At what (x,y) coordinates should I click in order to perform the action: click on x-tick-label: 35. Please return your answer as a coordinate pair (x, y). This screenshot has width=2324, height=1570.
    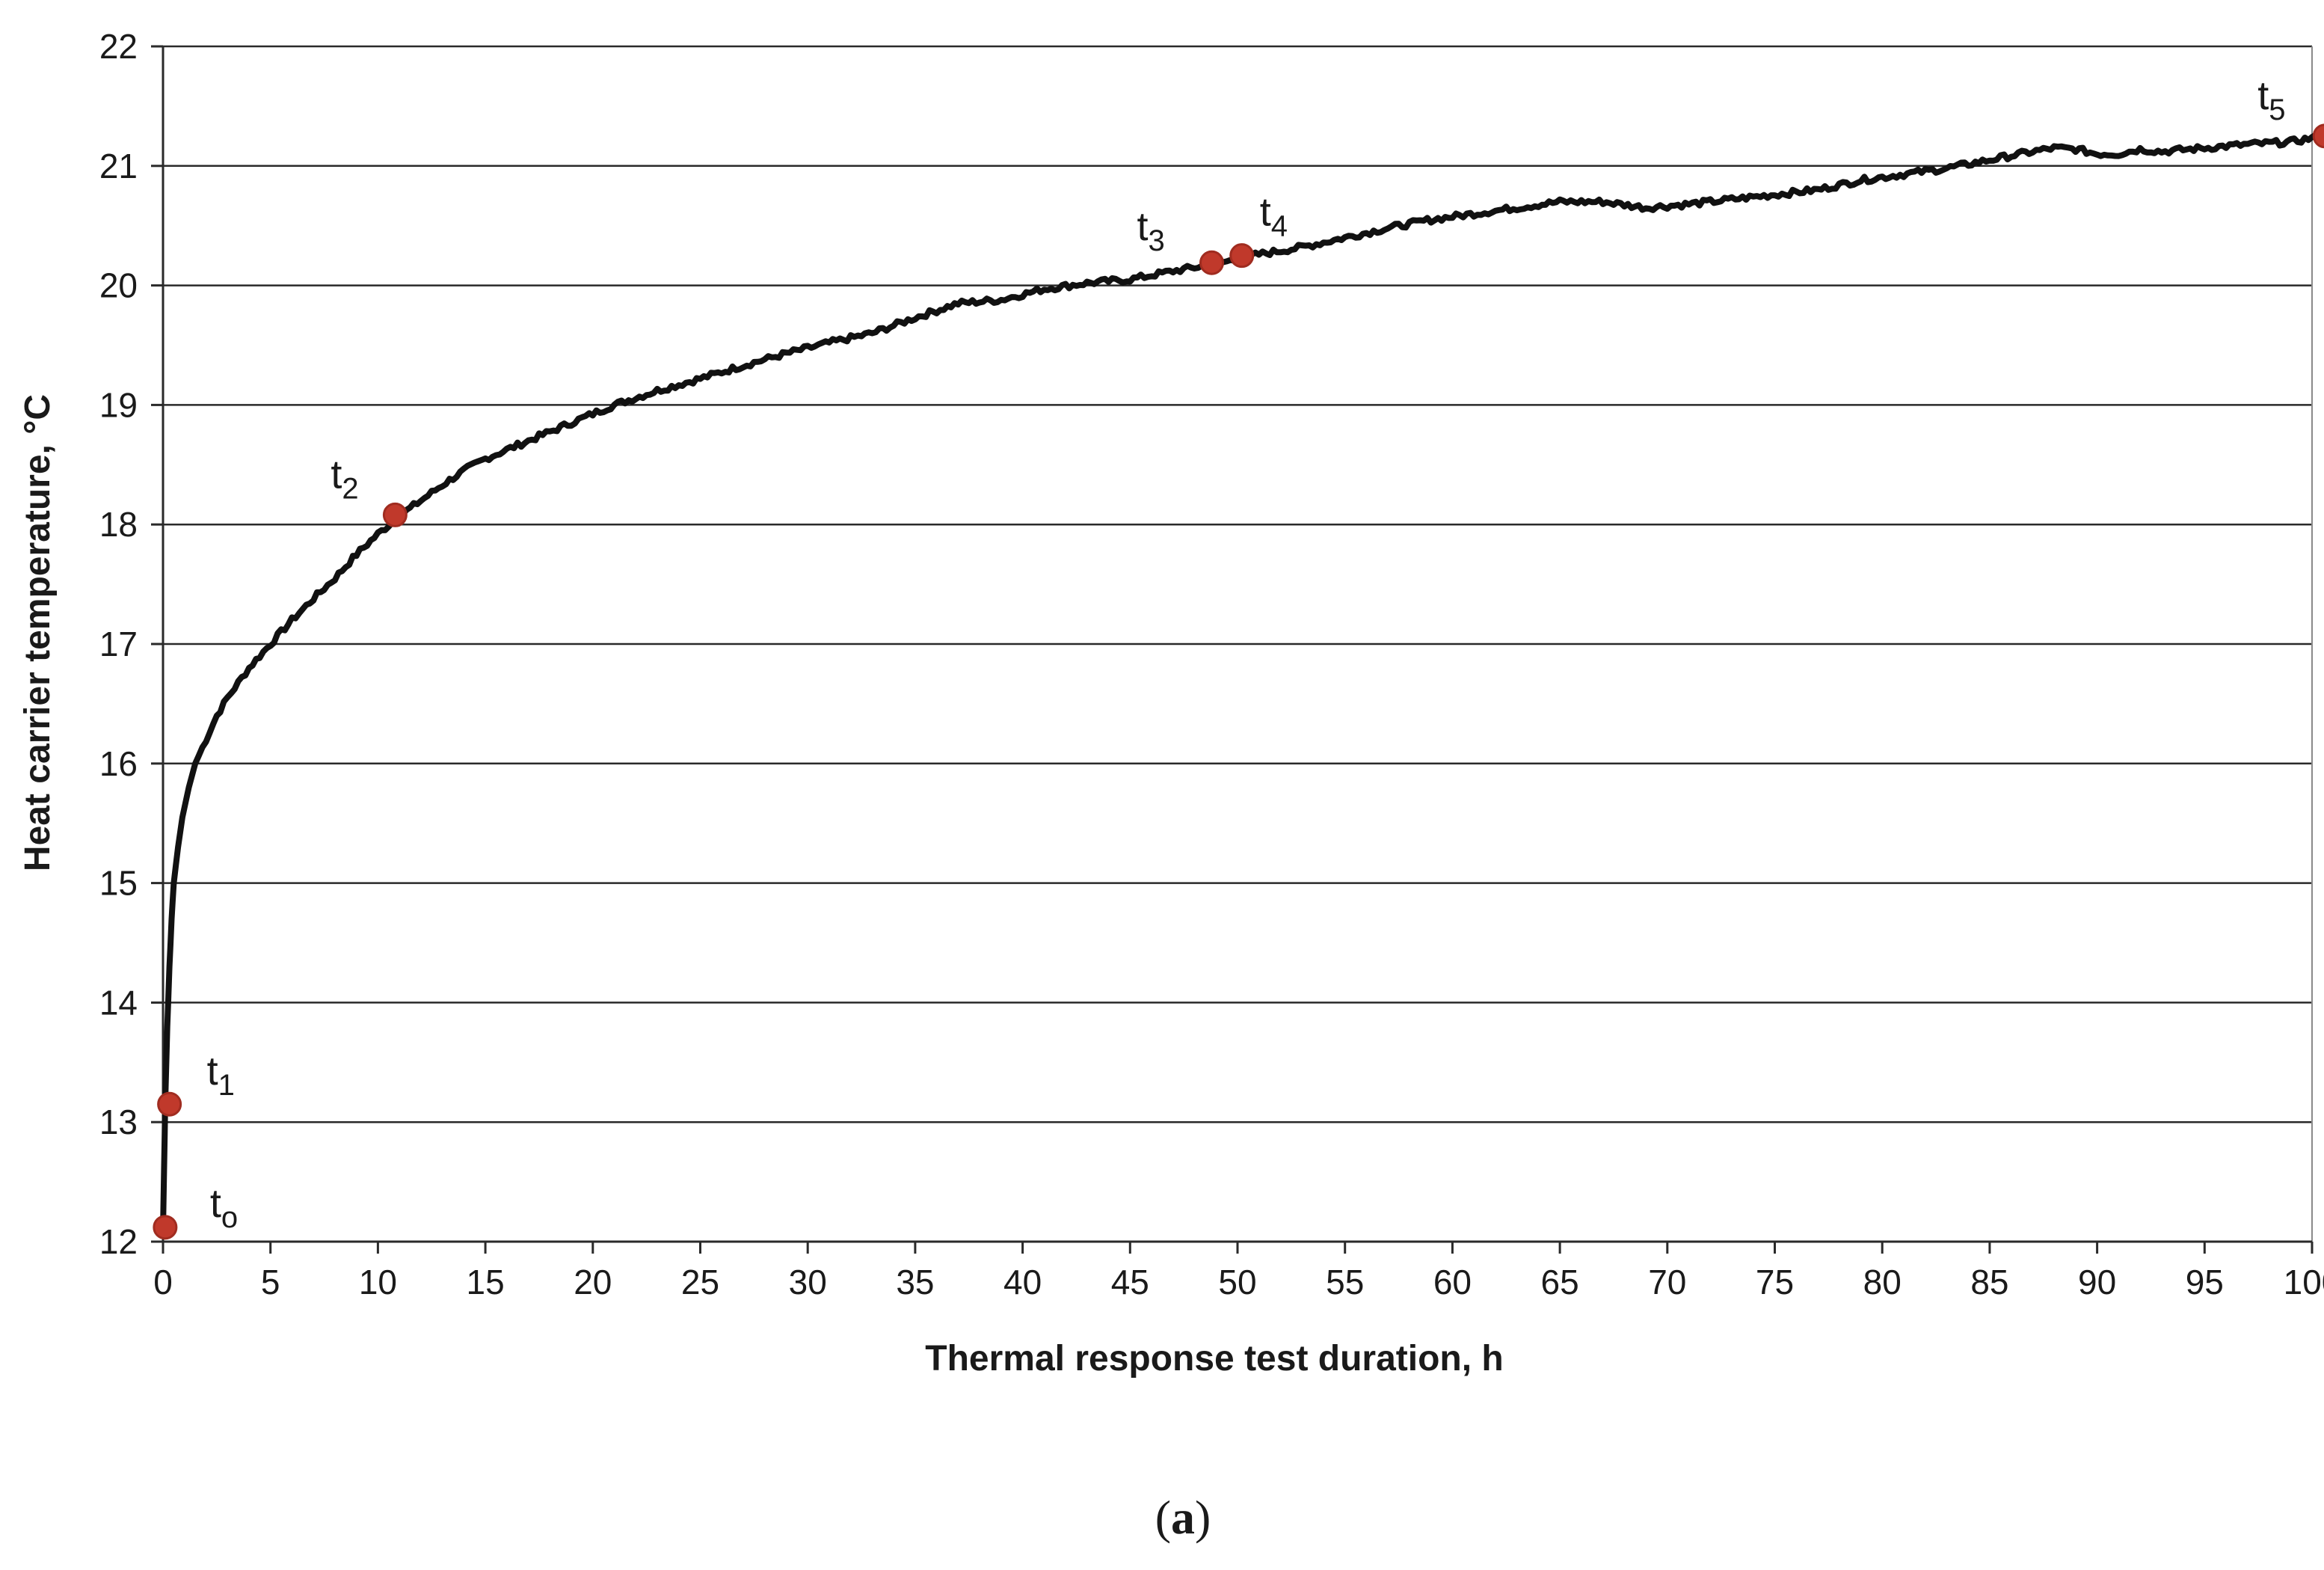
    Looking at the image, I should click on (915, 1282).